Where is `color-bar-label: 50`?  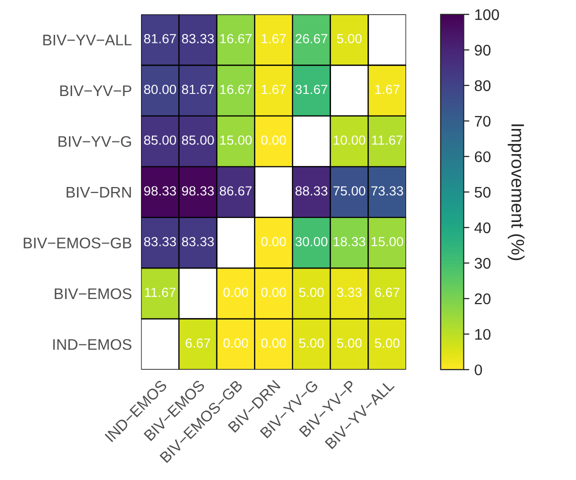
color-bar-label: 50 is located at coordinates (482, 192).